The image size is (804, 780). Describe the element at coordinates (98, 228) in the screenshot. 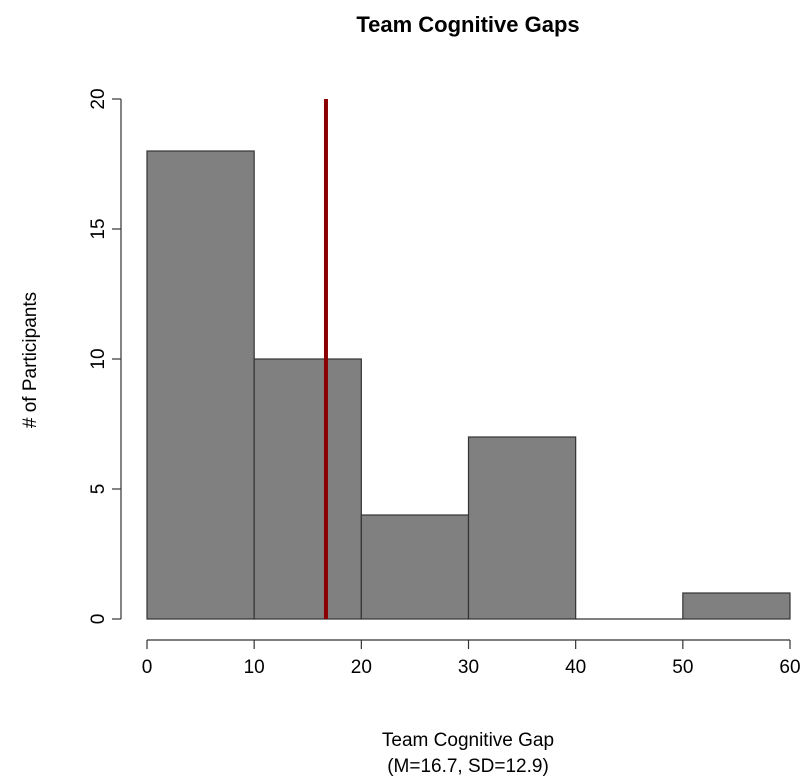

I see `y-tick-label-15: 15` at that location.